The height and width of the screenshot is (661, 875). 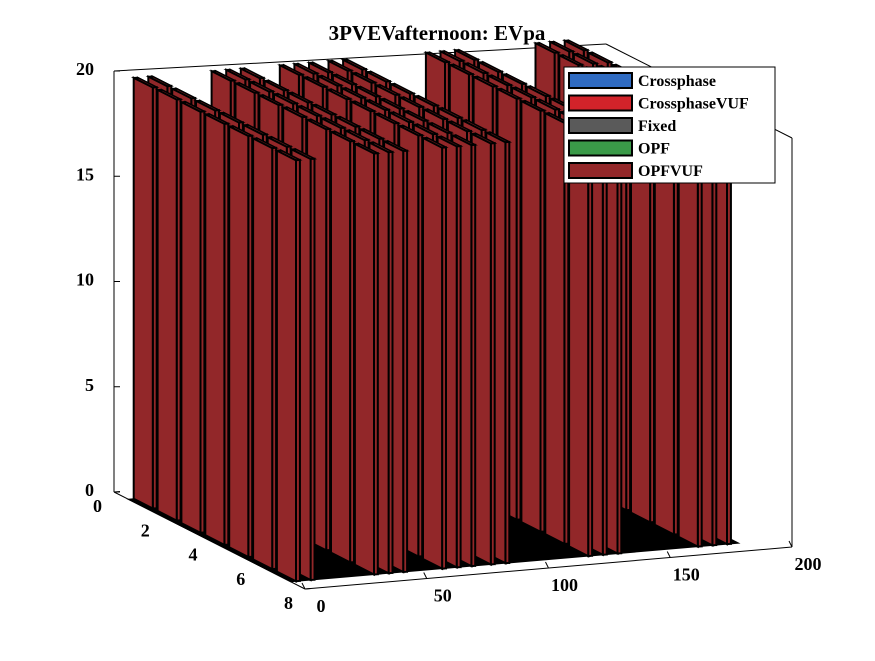 I want to click on legend-label: CrossphaseVUF, so click(x=693, y=104).